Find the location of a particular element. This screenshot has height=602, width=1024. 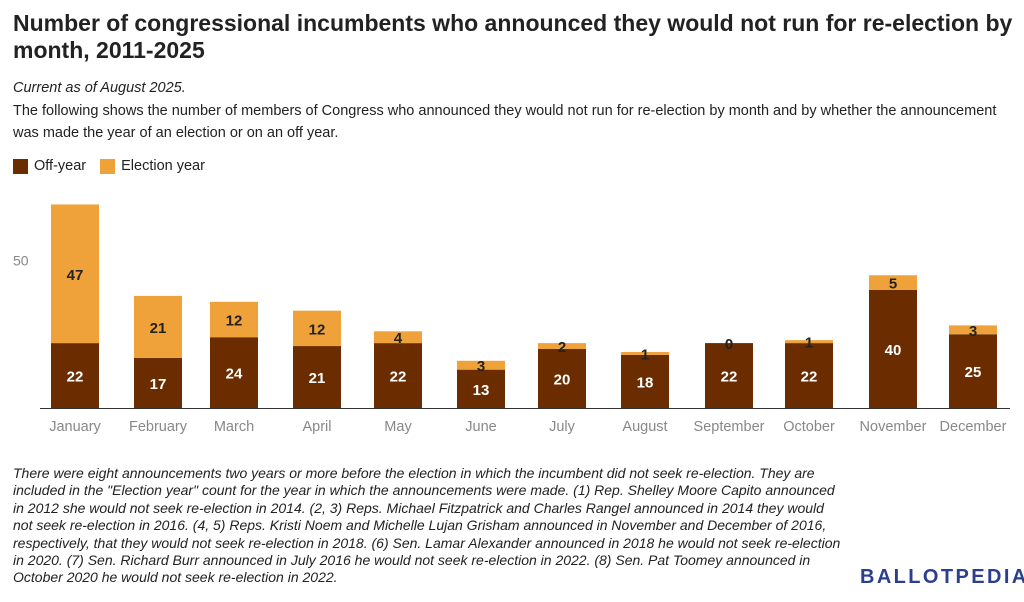

data-label-off-year: 24 is located at coordinates (234, 374).